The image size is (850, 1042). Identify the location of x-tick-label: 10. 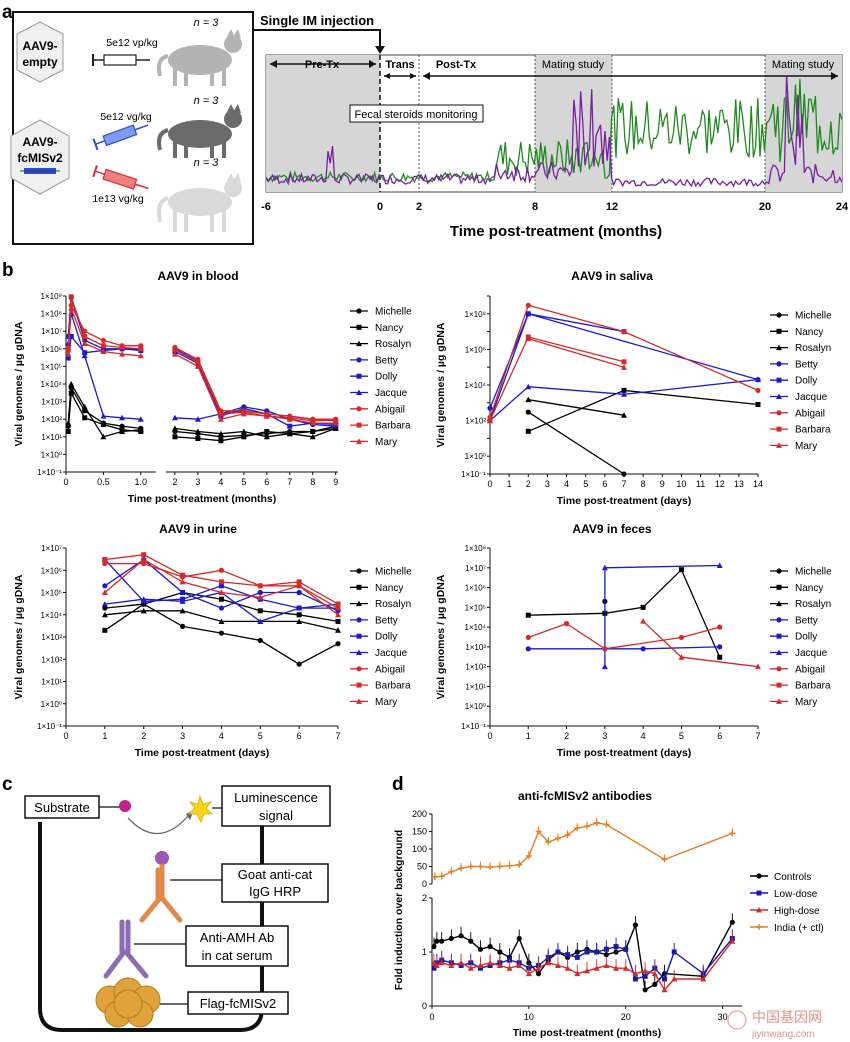
(529, 1017).